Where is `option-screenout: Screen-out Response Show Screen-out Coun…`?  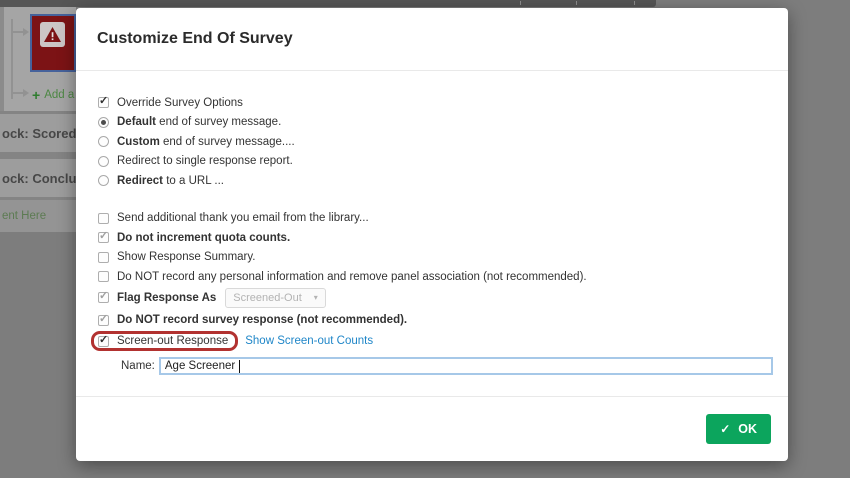
option-screenout: Screen-out Response Show Screen-out Coun… is located at coordinates (428, 341).